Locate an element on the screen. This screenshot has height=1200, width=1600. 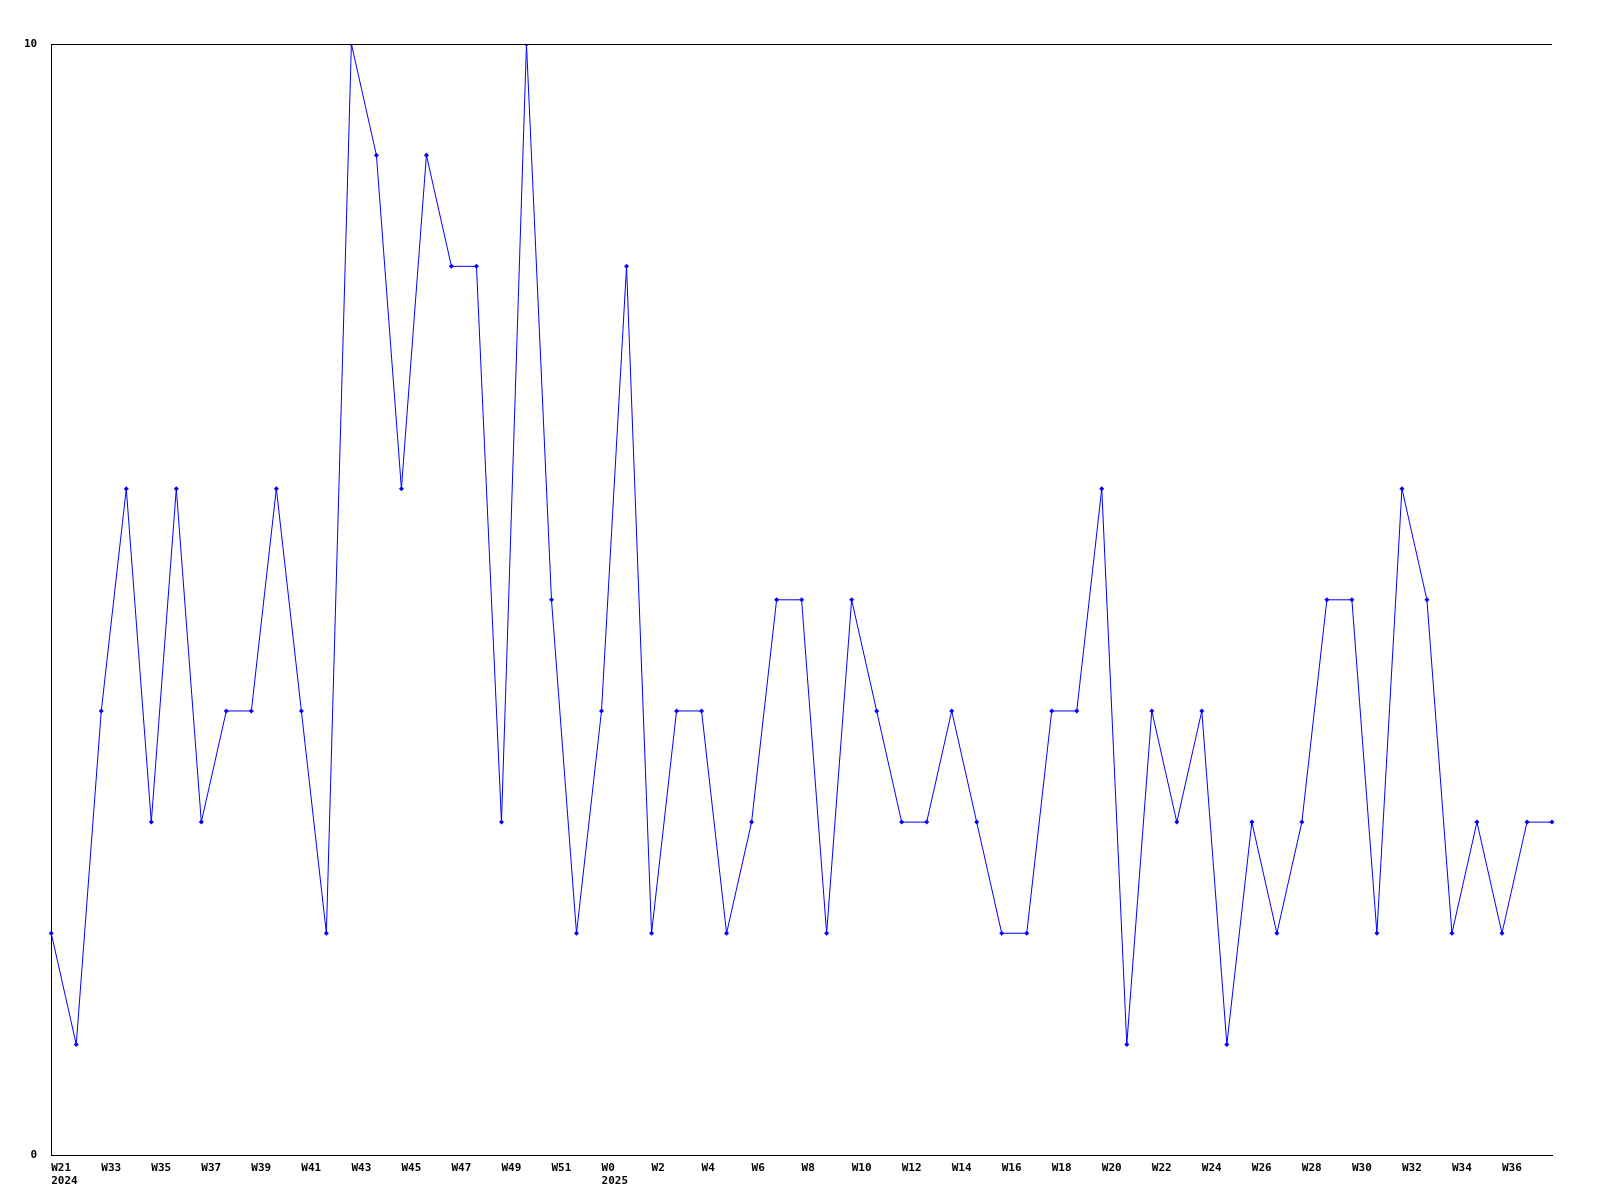
x-tick-label: W21 2024 is located at coordinates (65, 1174).